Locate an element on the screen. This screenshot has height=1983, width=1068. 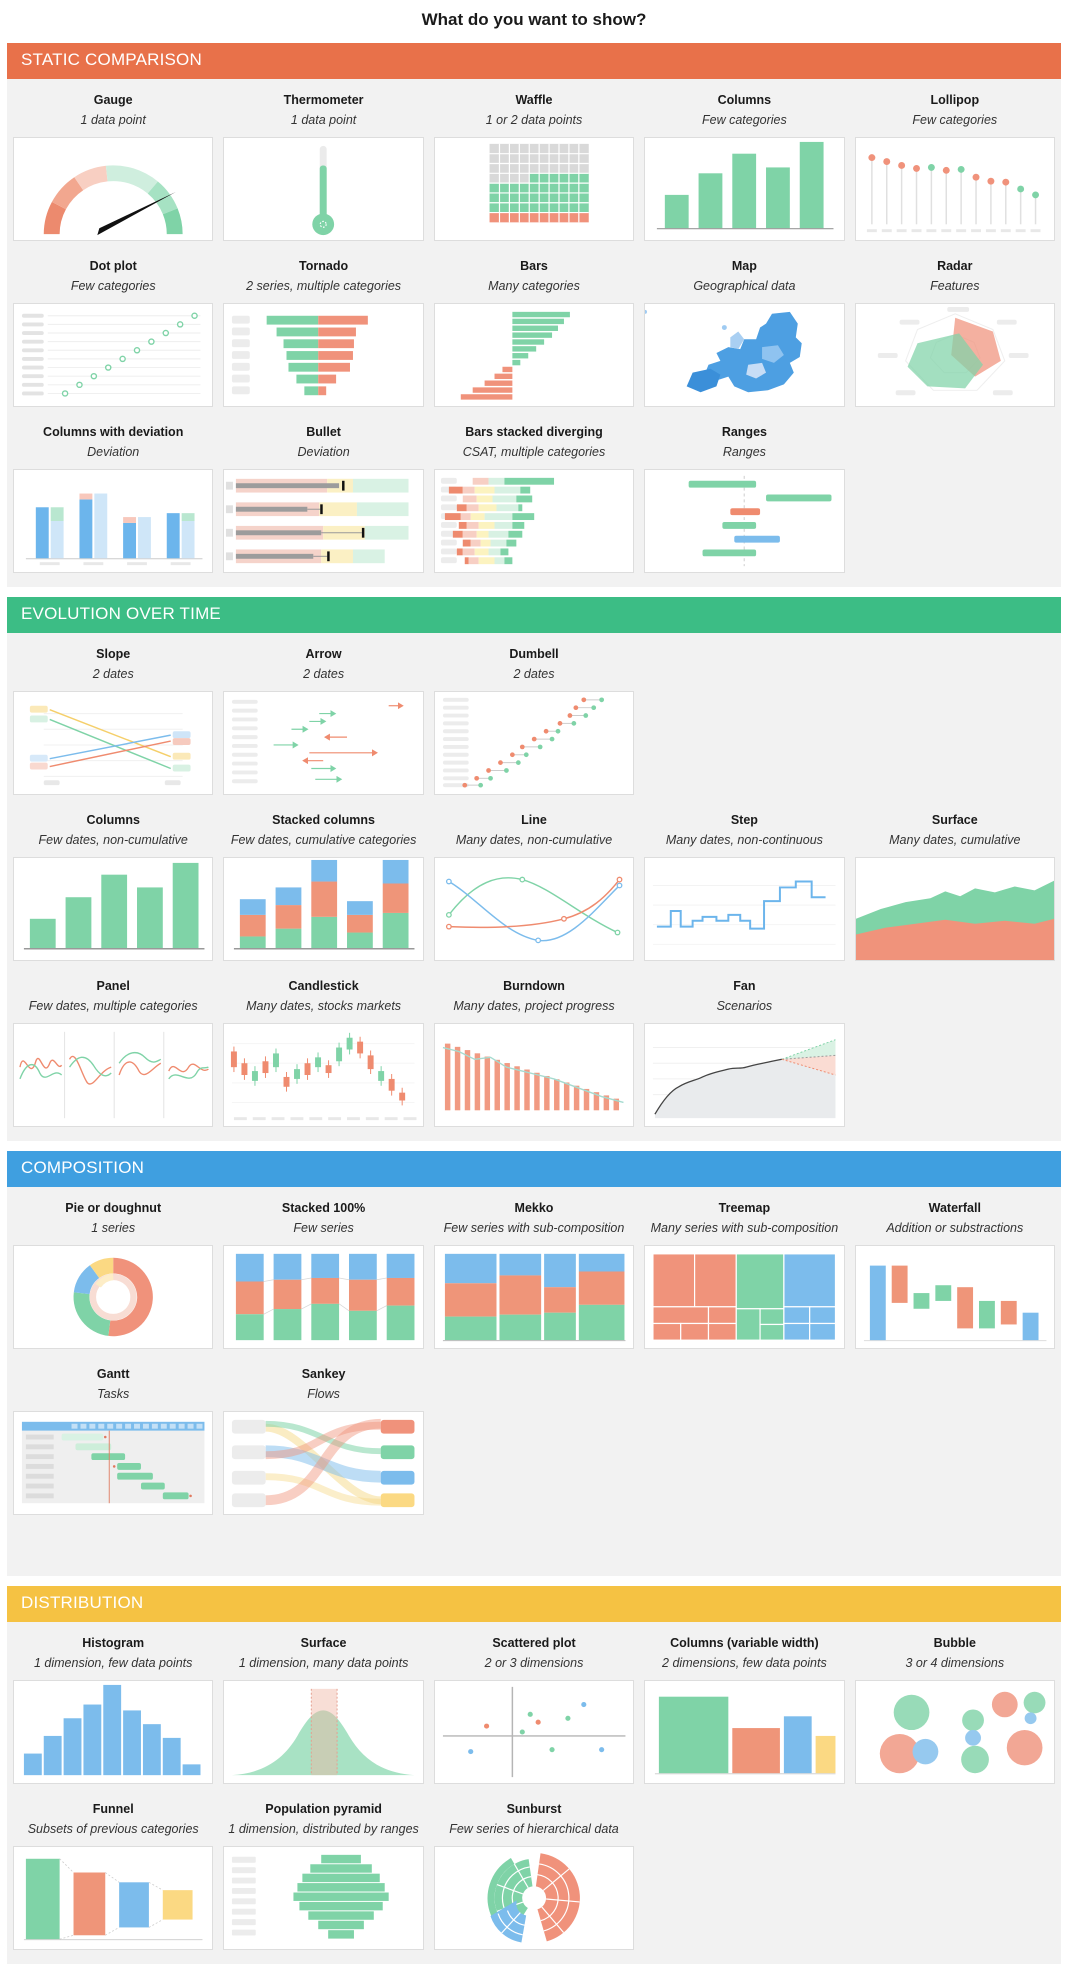
section-header-distribution: DISTRIBUTION is located at coordinates (534, 1604).